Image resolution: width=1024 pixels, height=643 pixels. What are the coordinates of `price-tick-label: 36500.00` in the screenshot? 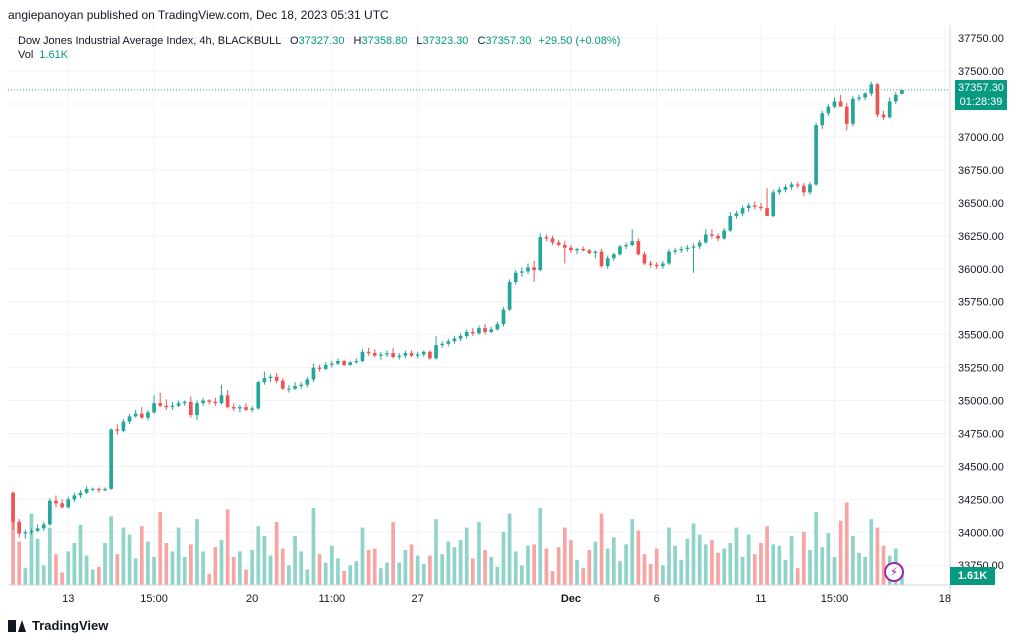 It's located at (981, 204).